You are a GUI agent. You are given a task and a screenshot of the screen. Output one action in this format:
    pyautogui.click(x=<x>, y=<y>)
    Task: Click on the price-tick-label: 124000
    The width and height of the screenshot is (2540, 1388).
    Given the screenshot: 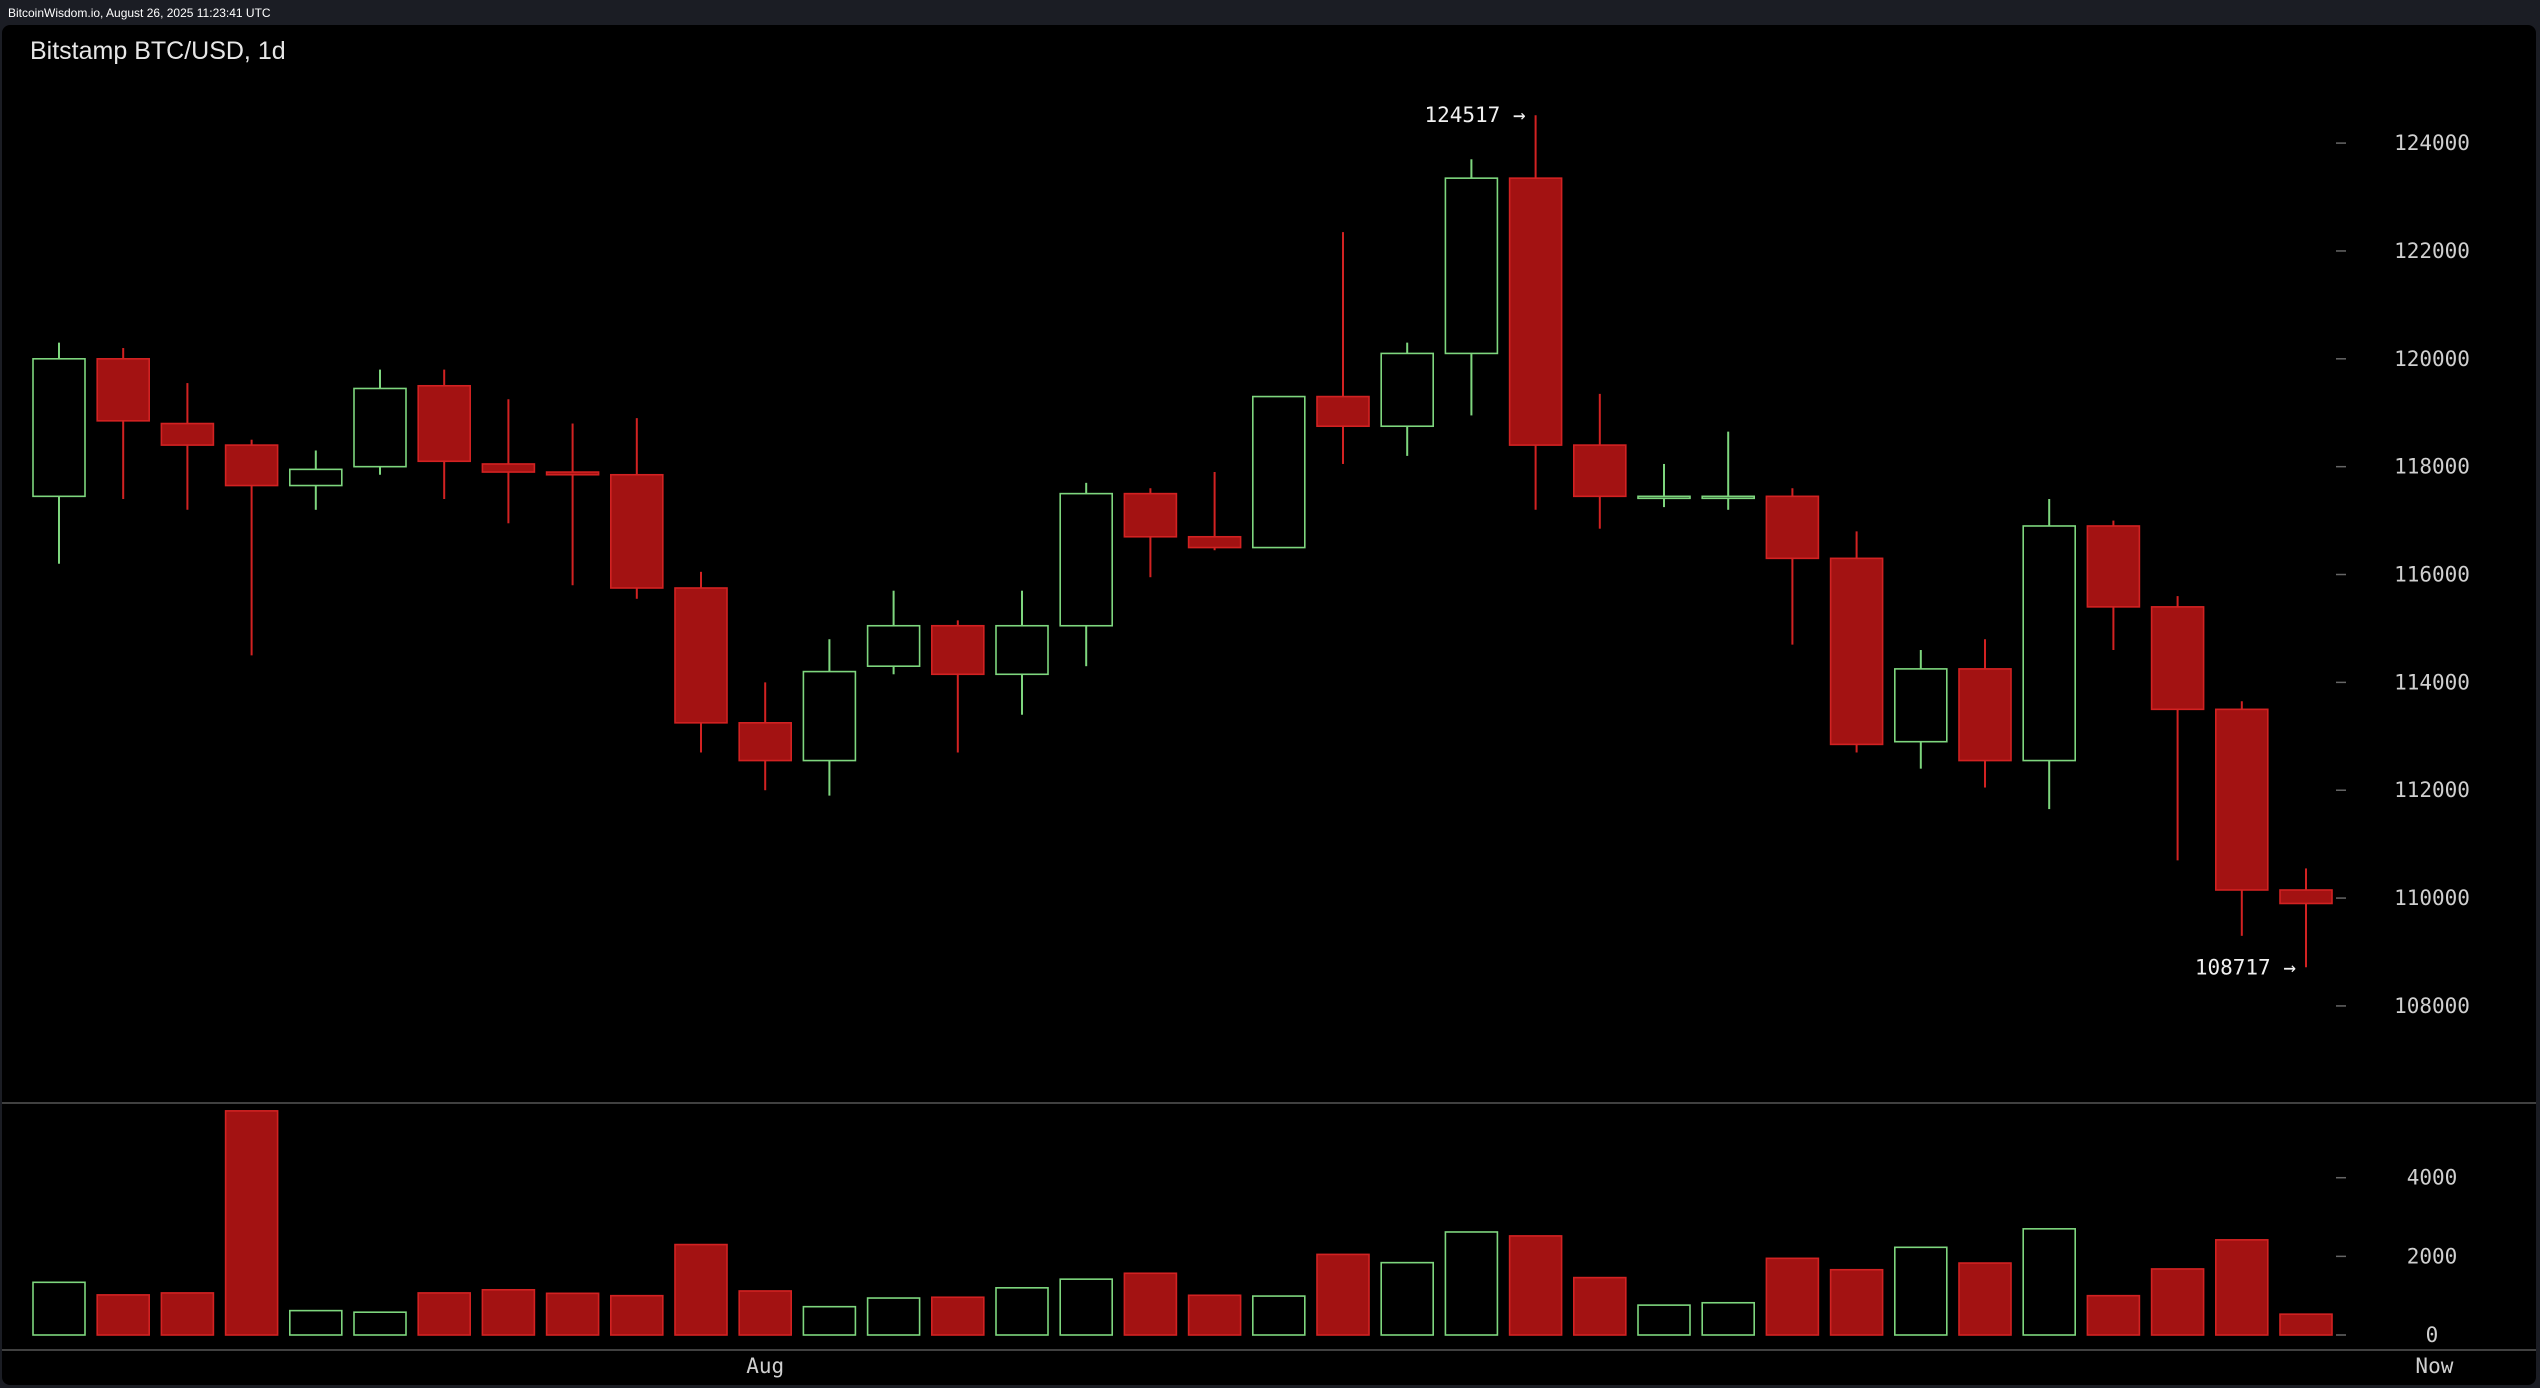 What is the action you would take?
    pyautogui.click(x=2432, y=143)
    